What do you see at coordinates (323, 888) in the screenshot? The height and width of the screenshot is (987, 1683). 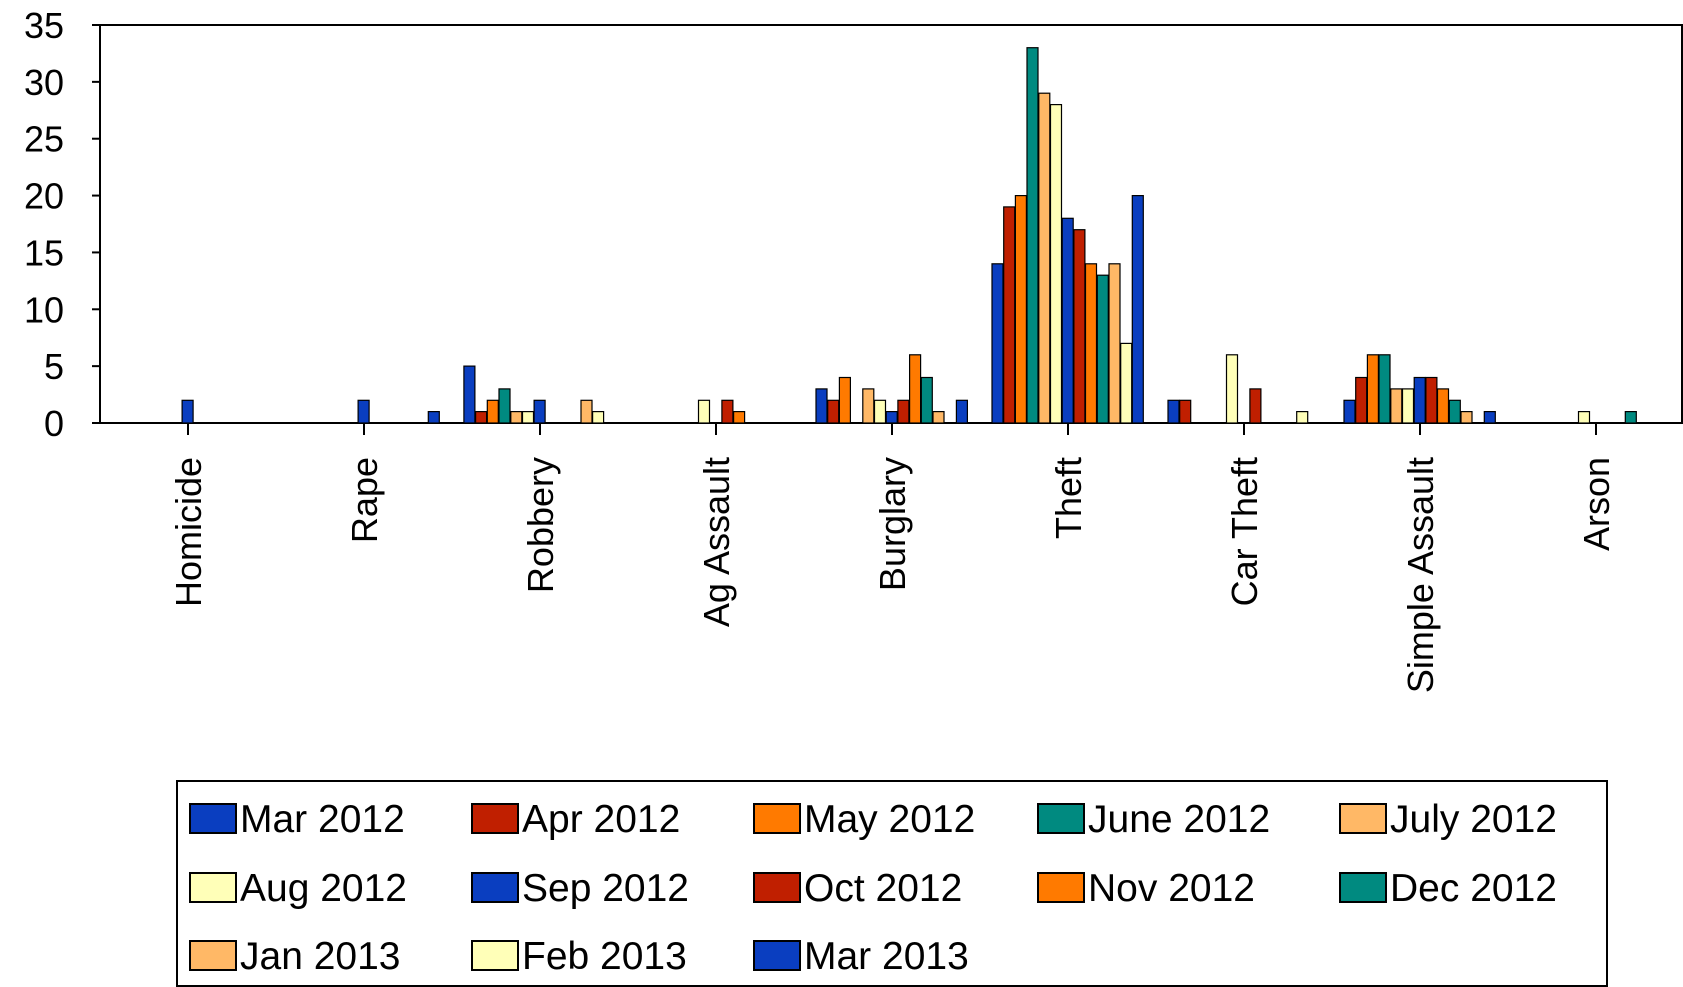 I see `legend-label: Aug 2012` at bounding box center [323, 888].